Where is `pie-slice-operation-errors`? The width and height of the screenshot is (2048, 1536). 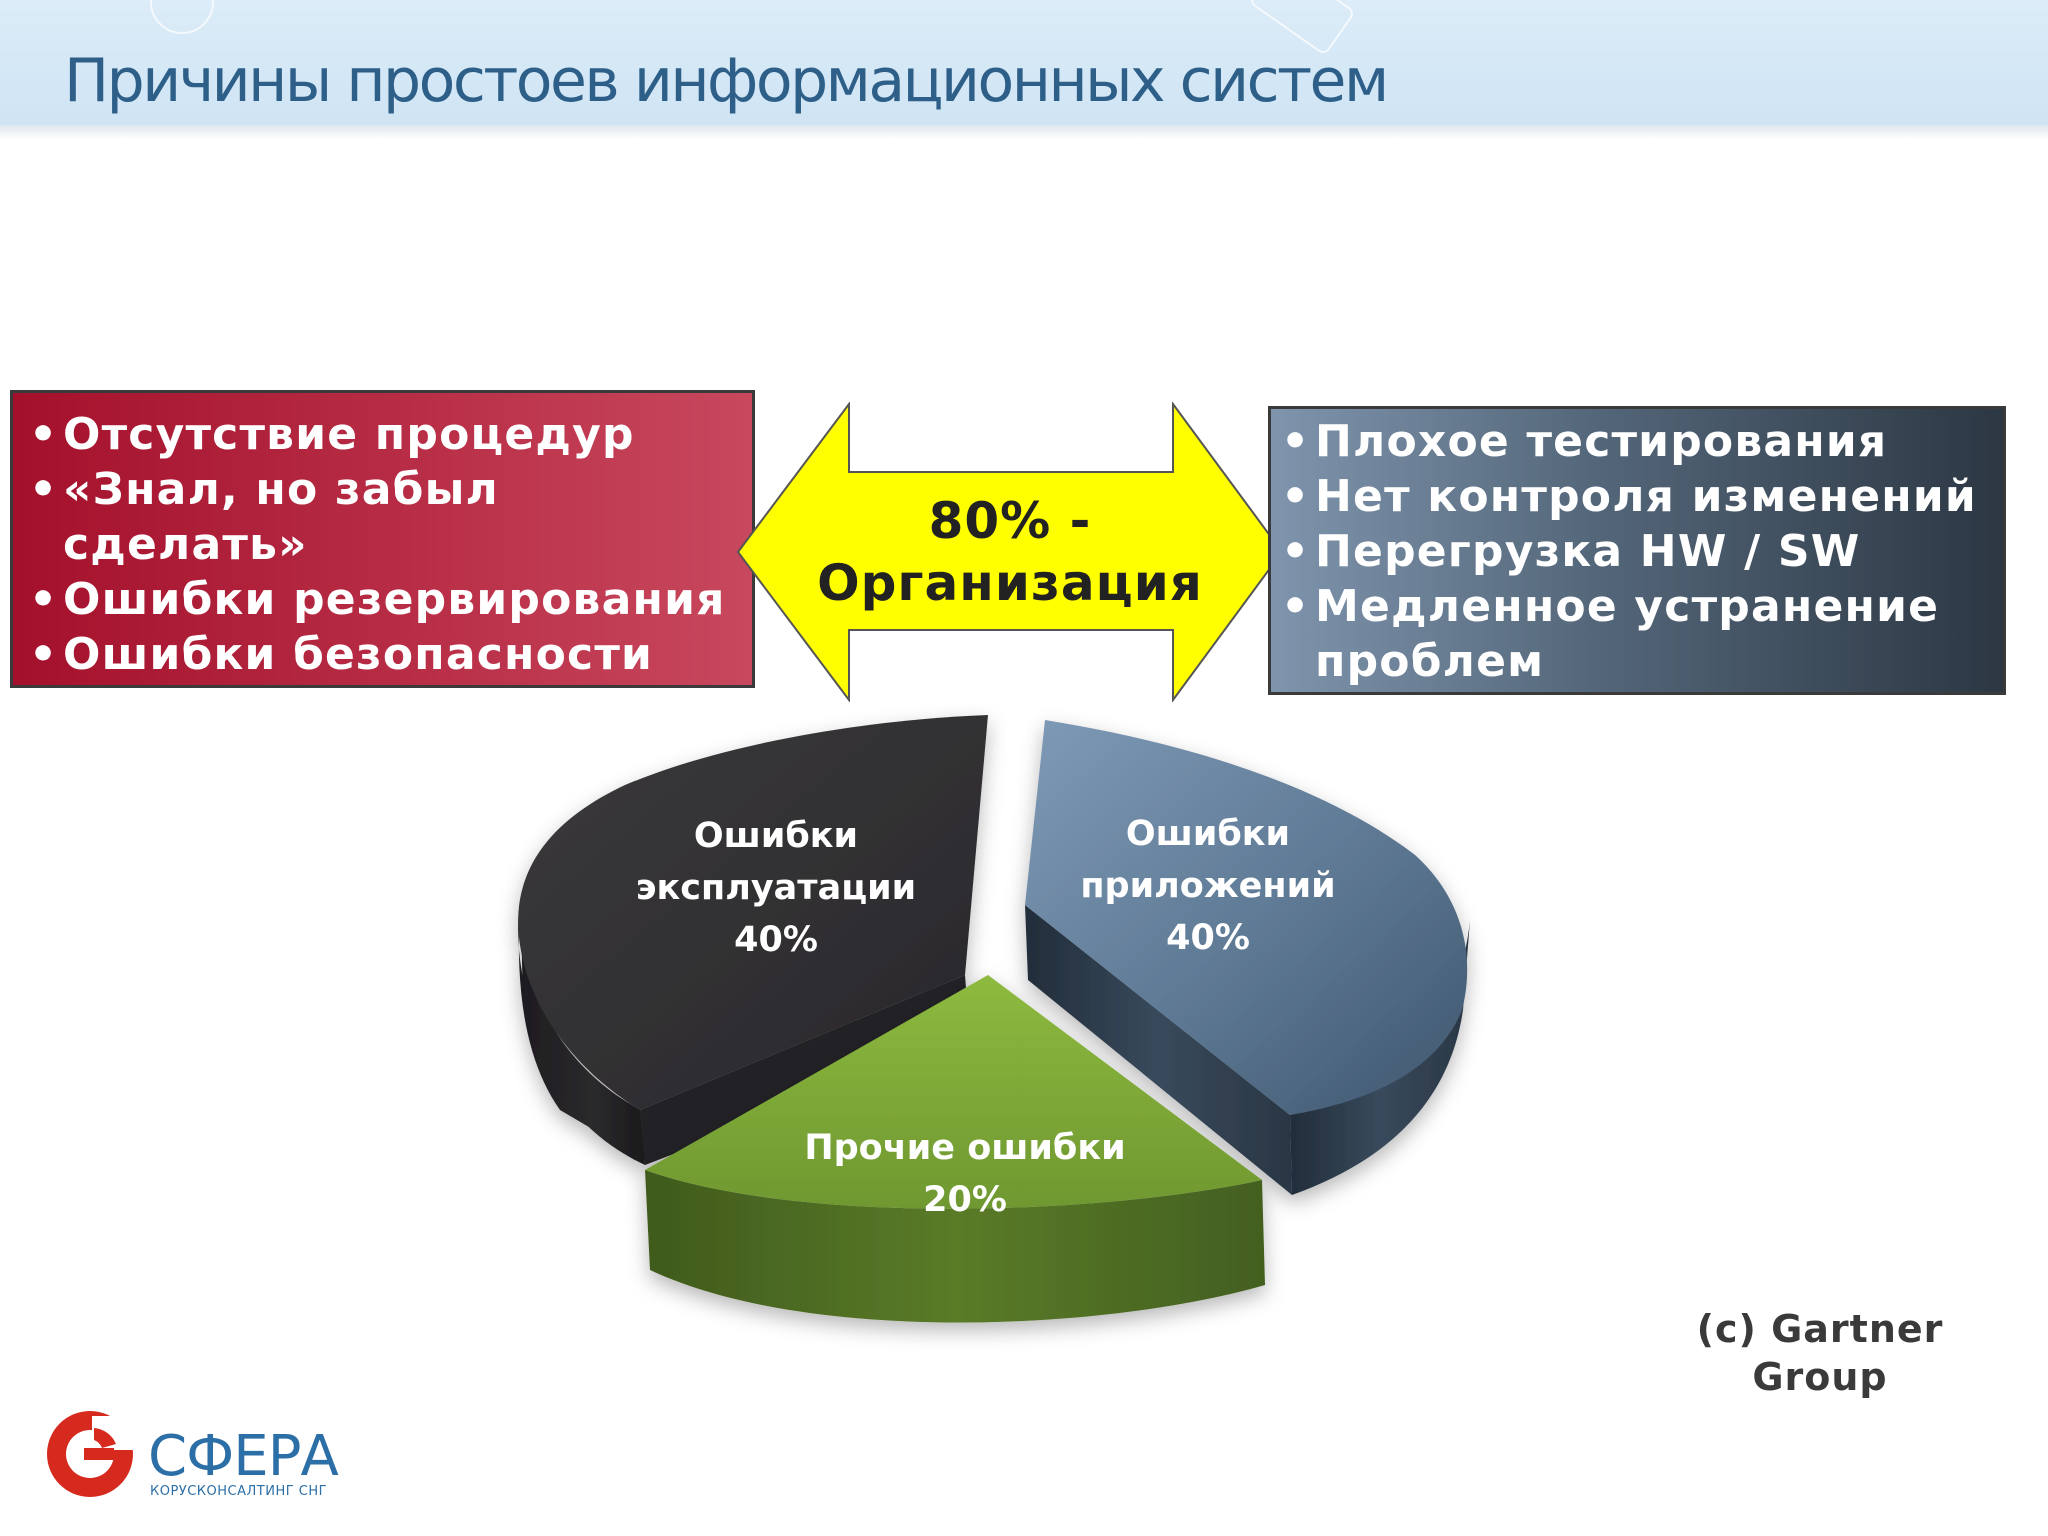
pie-slice-operation-errors is located at coordinates (753, 940).